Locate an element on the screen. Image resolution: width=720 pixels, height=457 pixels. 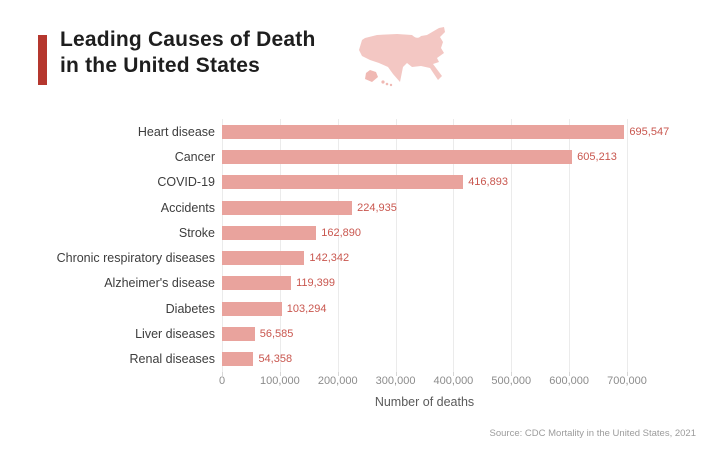
bar-track: 142,342 is located at coordinates (460, 258).